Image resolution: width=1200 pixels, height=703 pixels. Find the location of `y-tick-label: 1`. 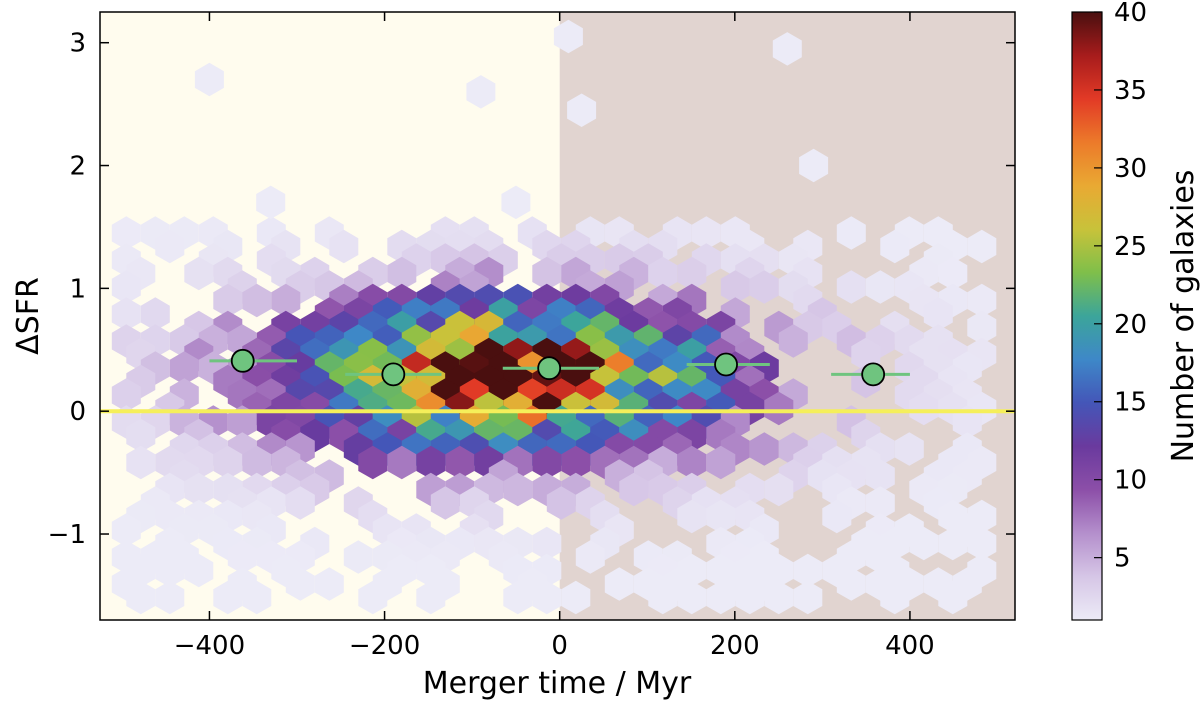

y-tick-label: 1 is located at coordinates (77, 289).